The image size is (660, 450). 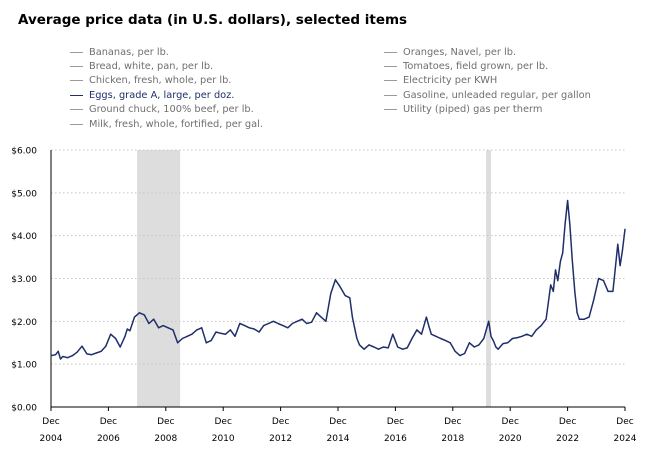 What do you see at coordinates (487, 95) in the screenshot?
I see `legend-item: Gasoline, unleaded regular, per gallon` at bounding box center [487, 95].